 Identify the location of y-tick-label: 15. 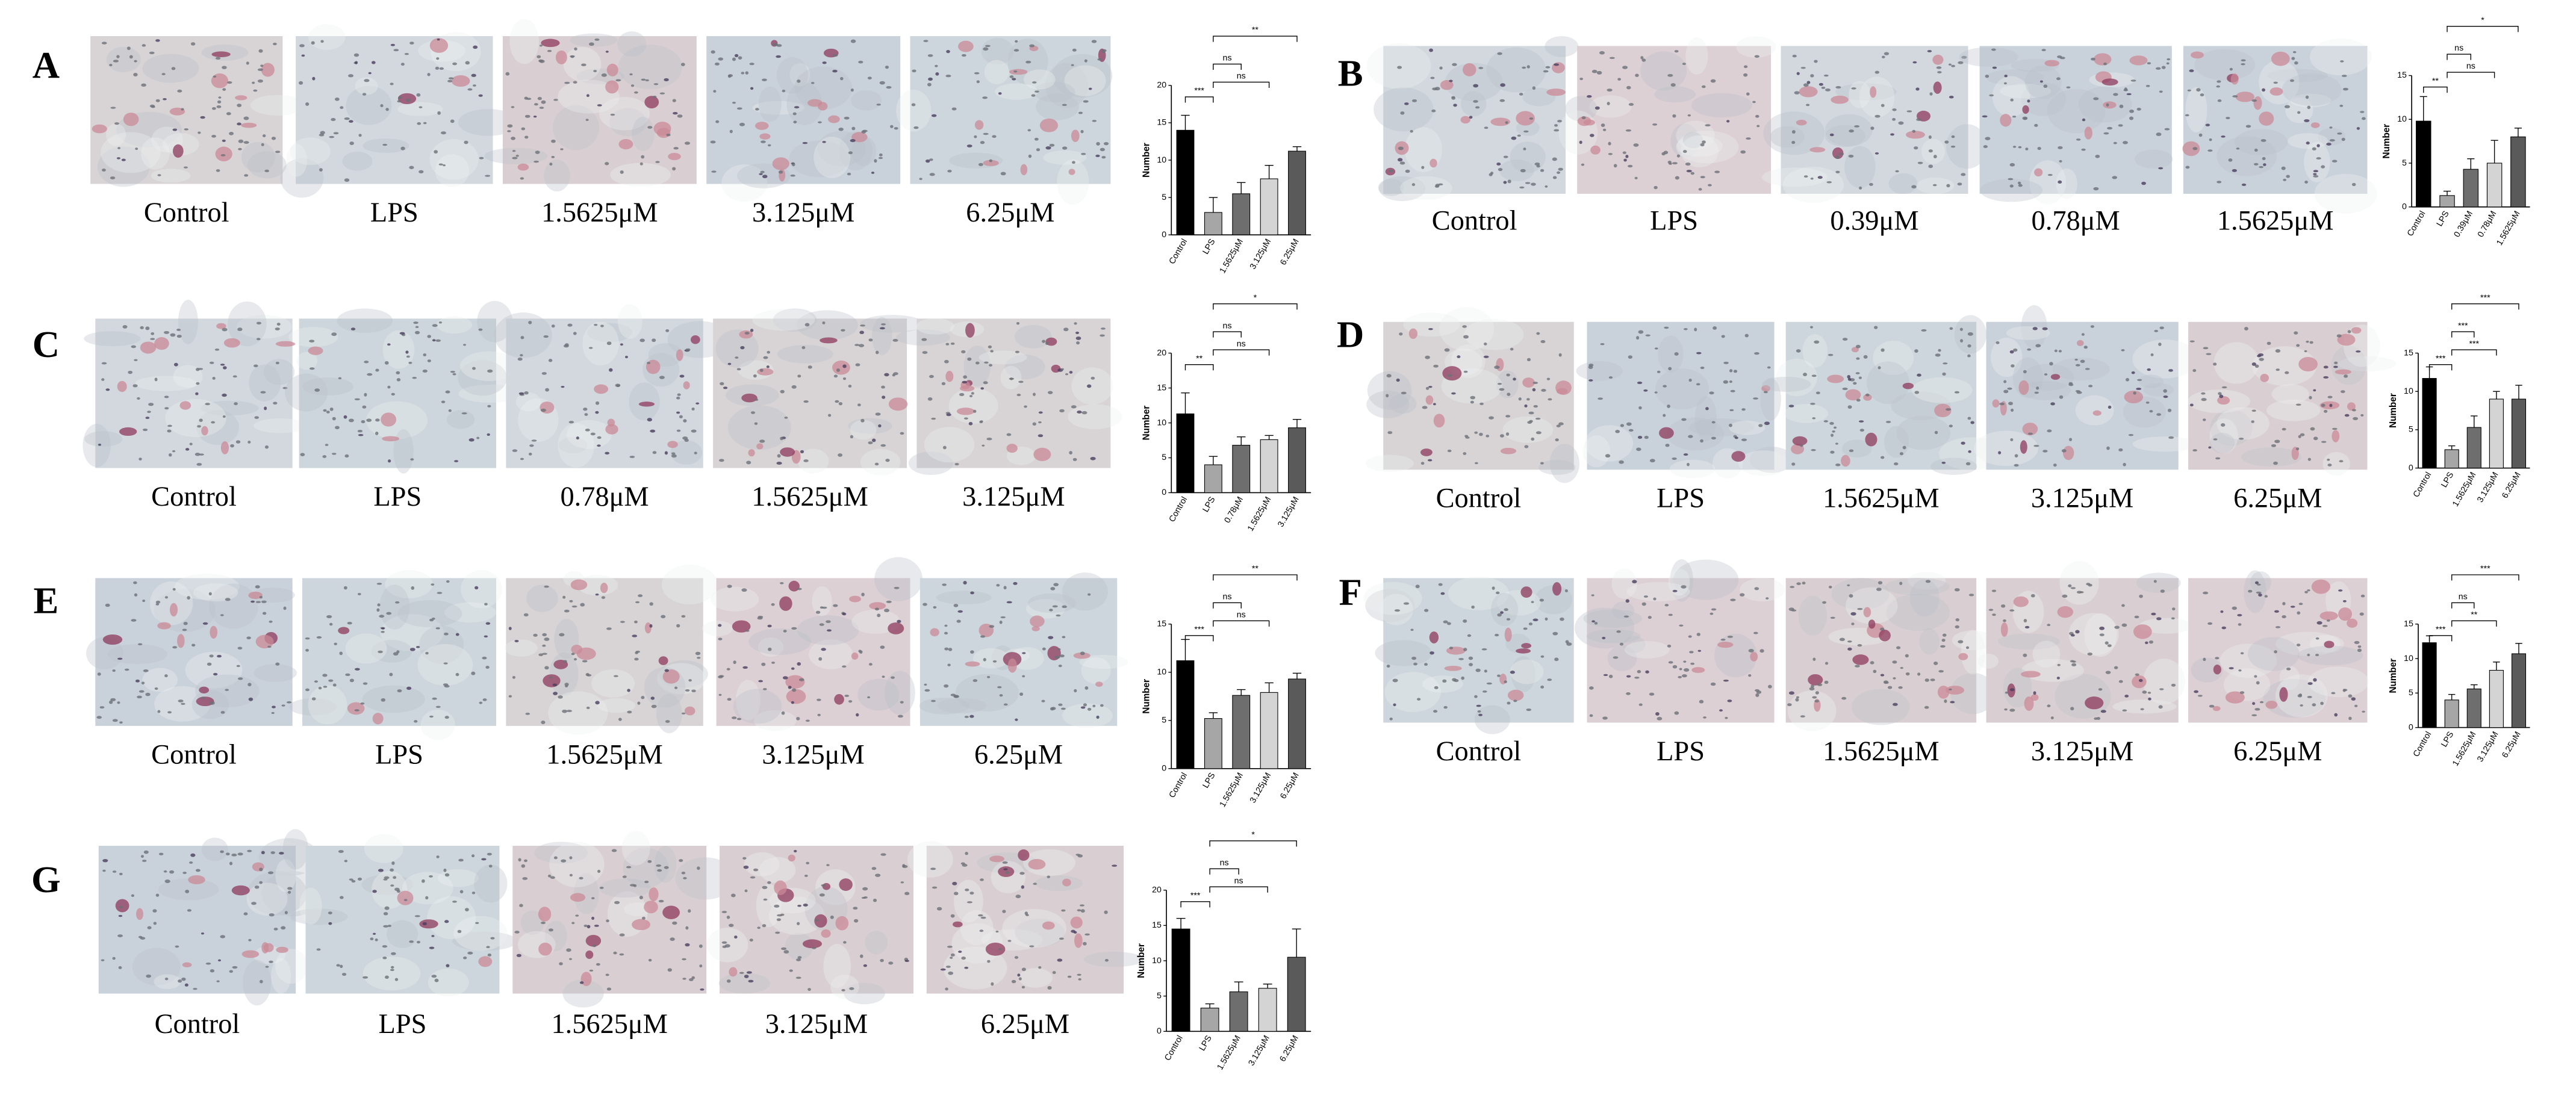
(2402, 75).